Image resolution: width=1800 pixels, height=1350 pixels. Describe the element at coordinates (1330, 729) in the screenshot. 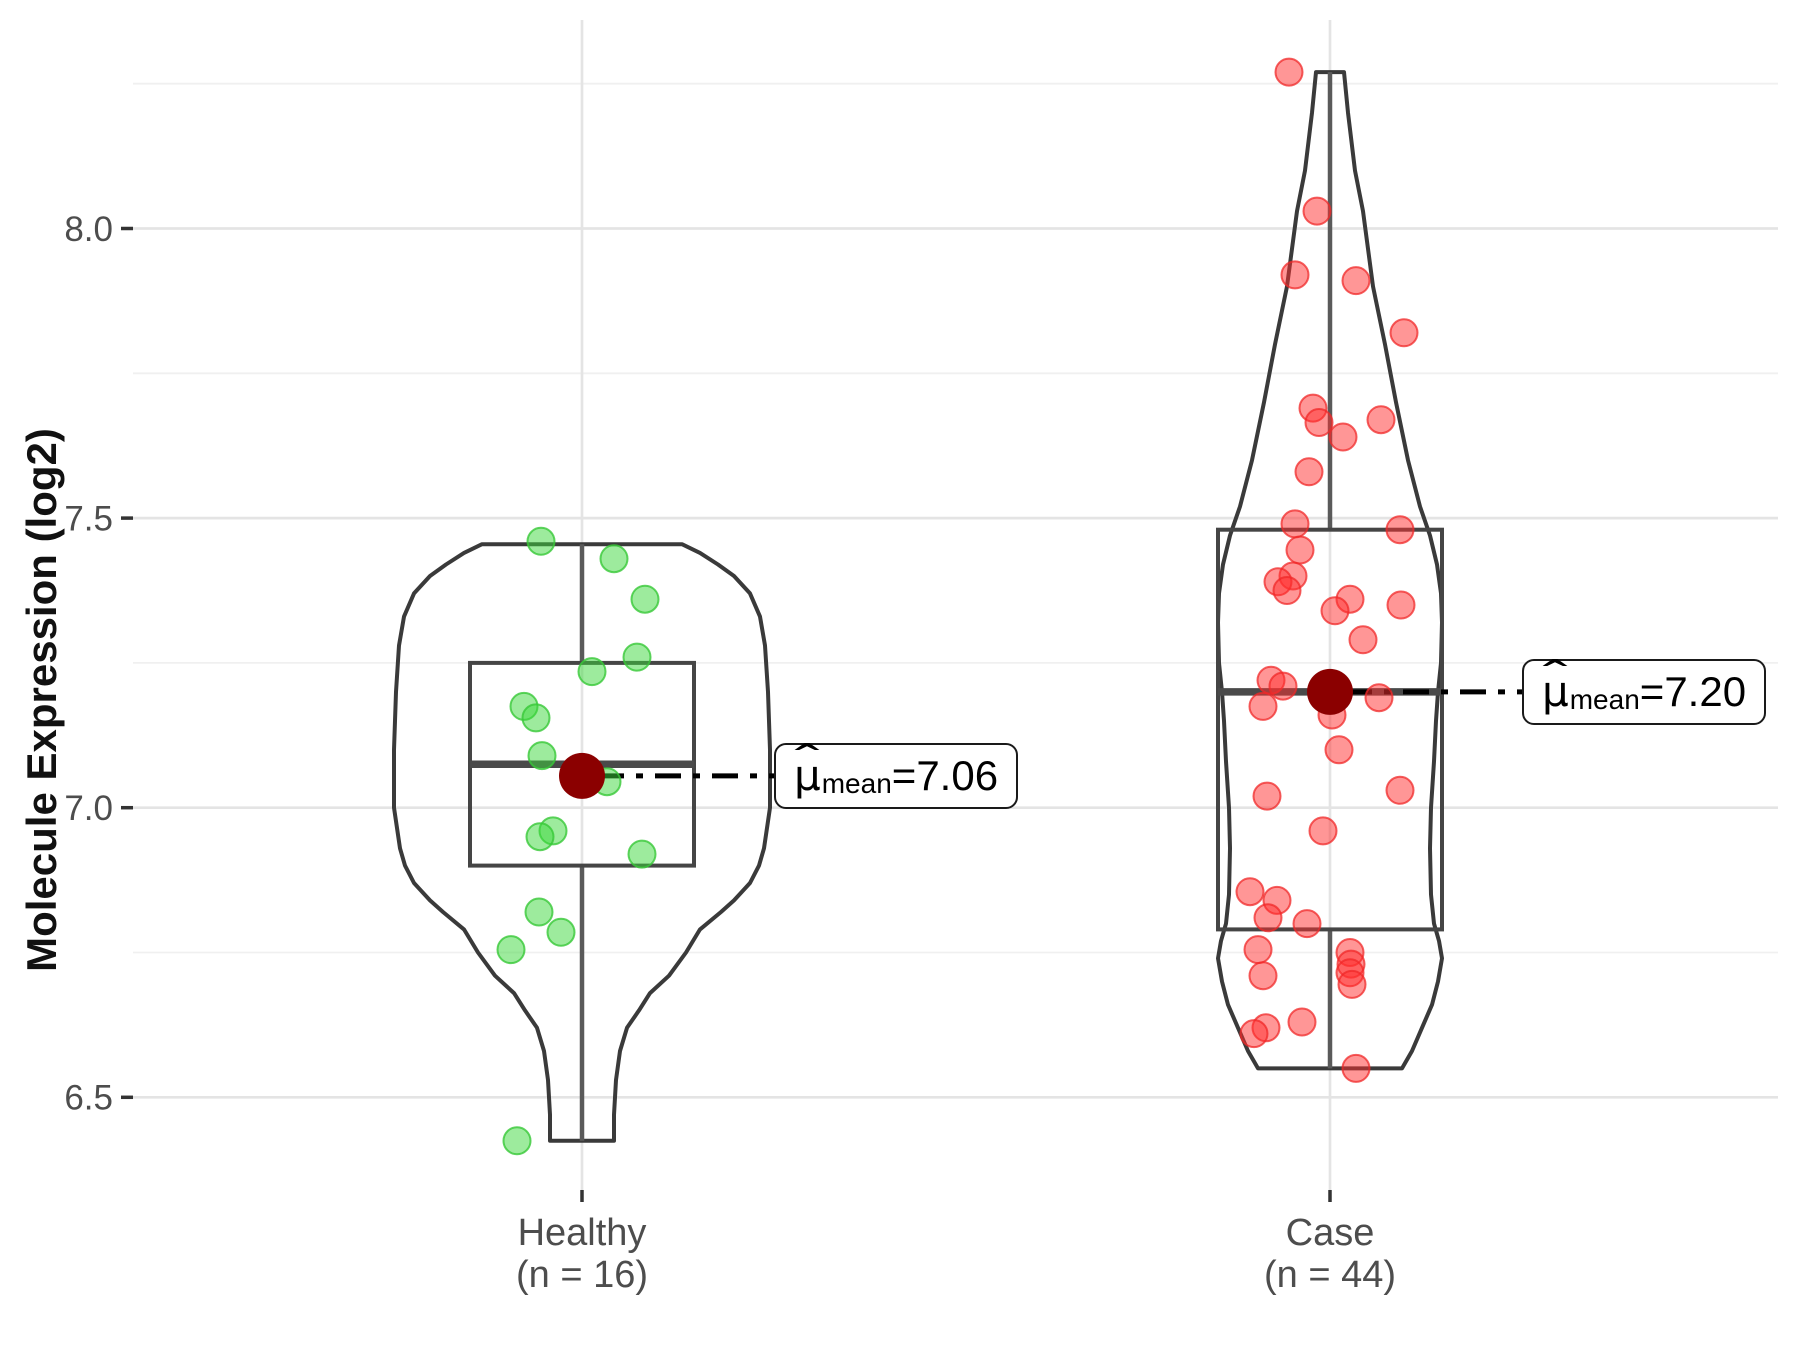

I see `box-case` at that location.